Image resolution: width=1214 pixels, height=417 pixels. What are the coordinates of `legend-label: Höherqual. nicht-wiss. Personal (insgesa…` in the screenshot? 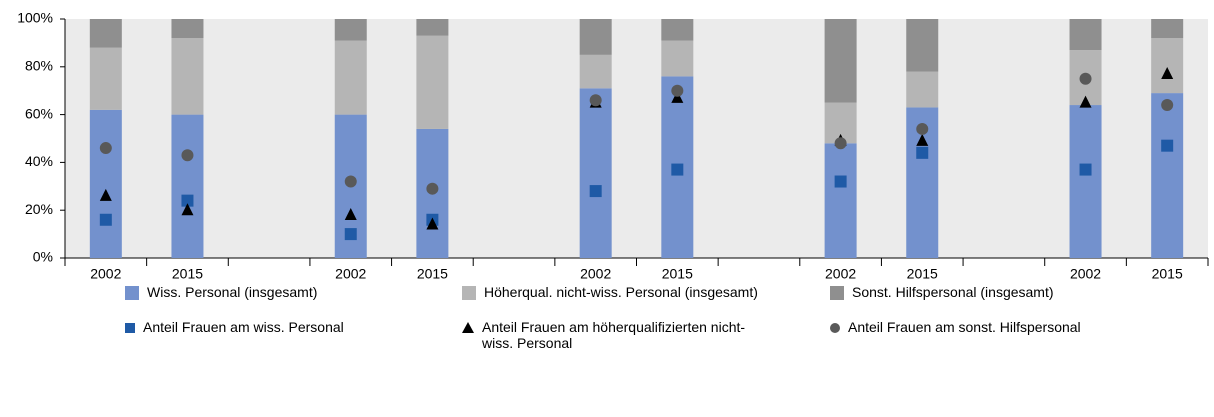 It's located at (621, 292).